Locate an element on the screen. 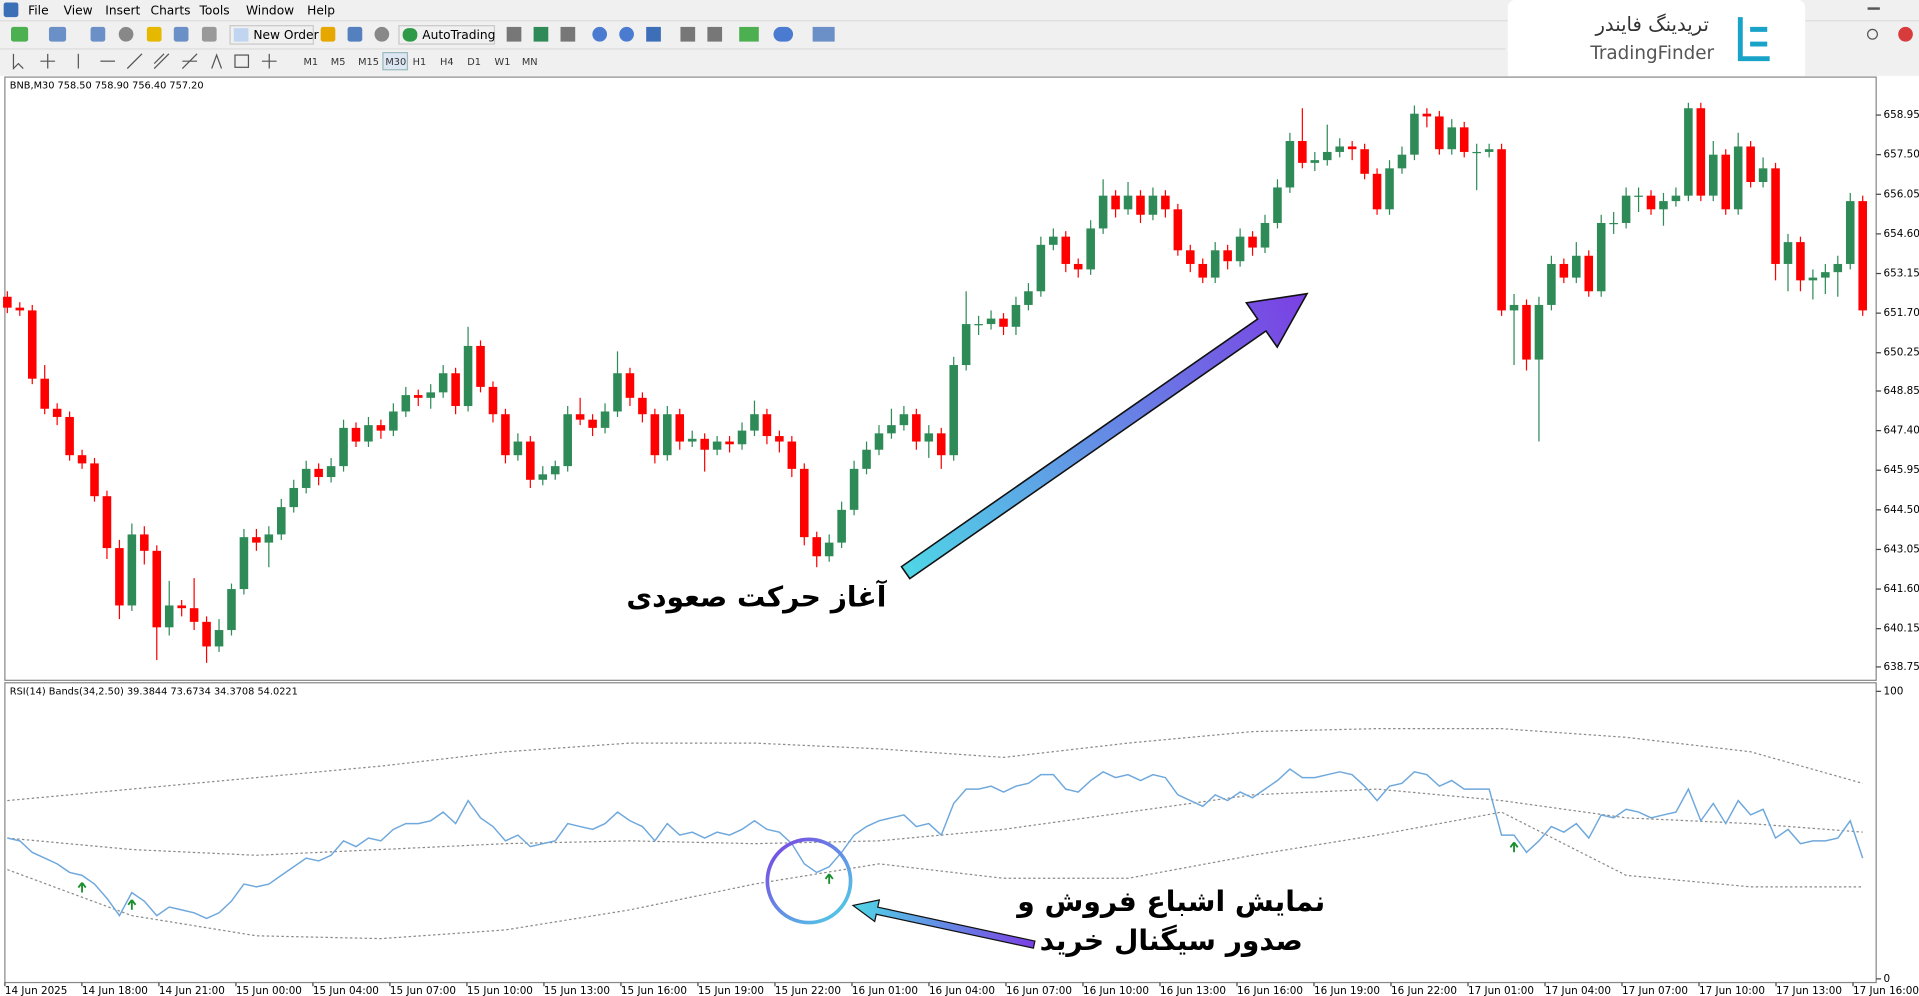 The image size is (1919, 996). timeframe-button: M5 is located at coordinates (338, 62).